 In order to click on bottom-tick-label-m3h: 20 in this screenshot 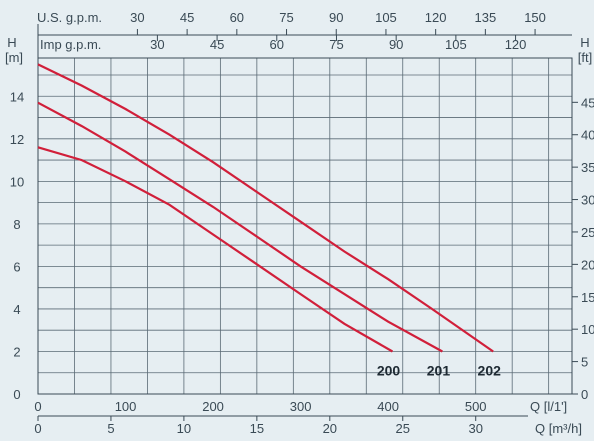, I will do `click(330, 428)`.